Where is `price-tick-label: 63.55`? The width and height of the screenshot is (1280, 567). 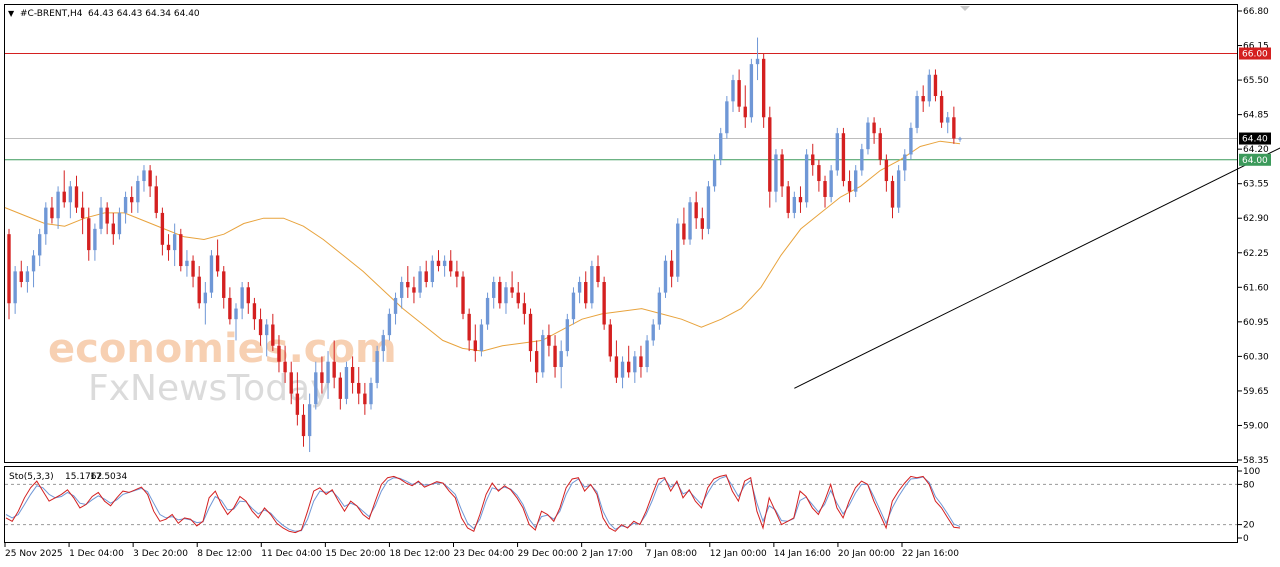
price-tick-label: 63.55 is located at coordinates (1256, 185).